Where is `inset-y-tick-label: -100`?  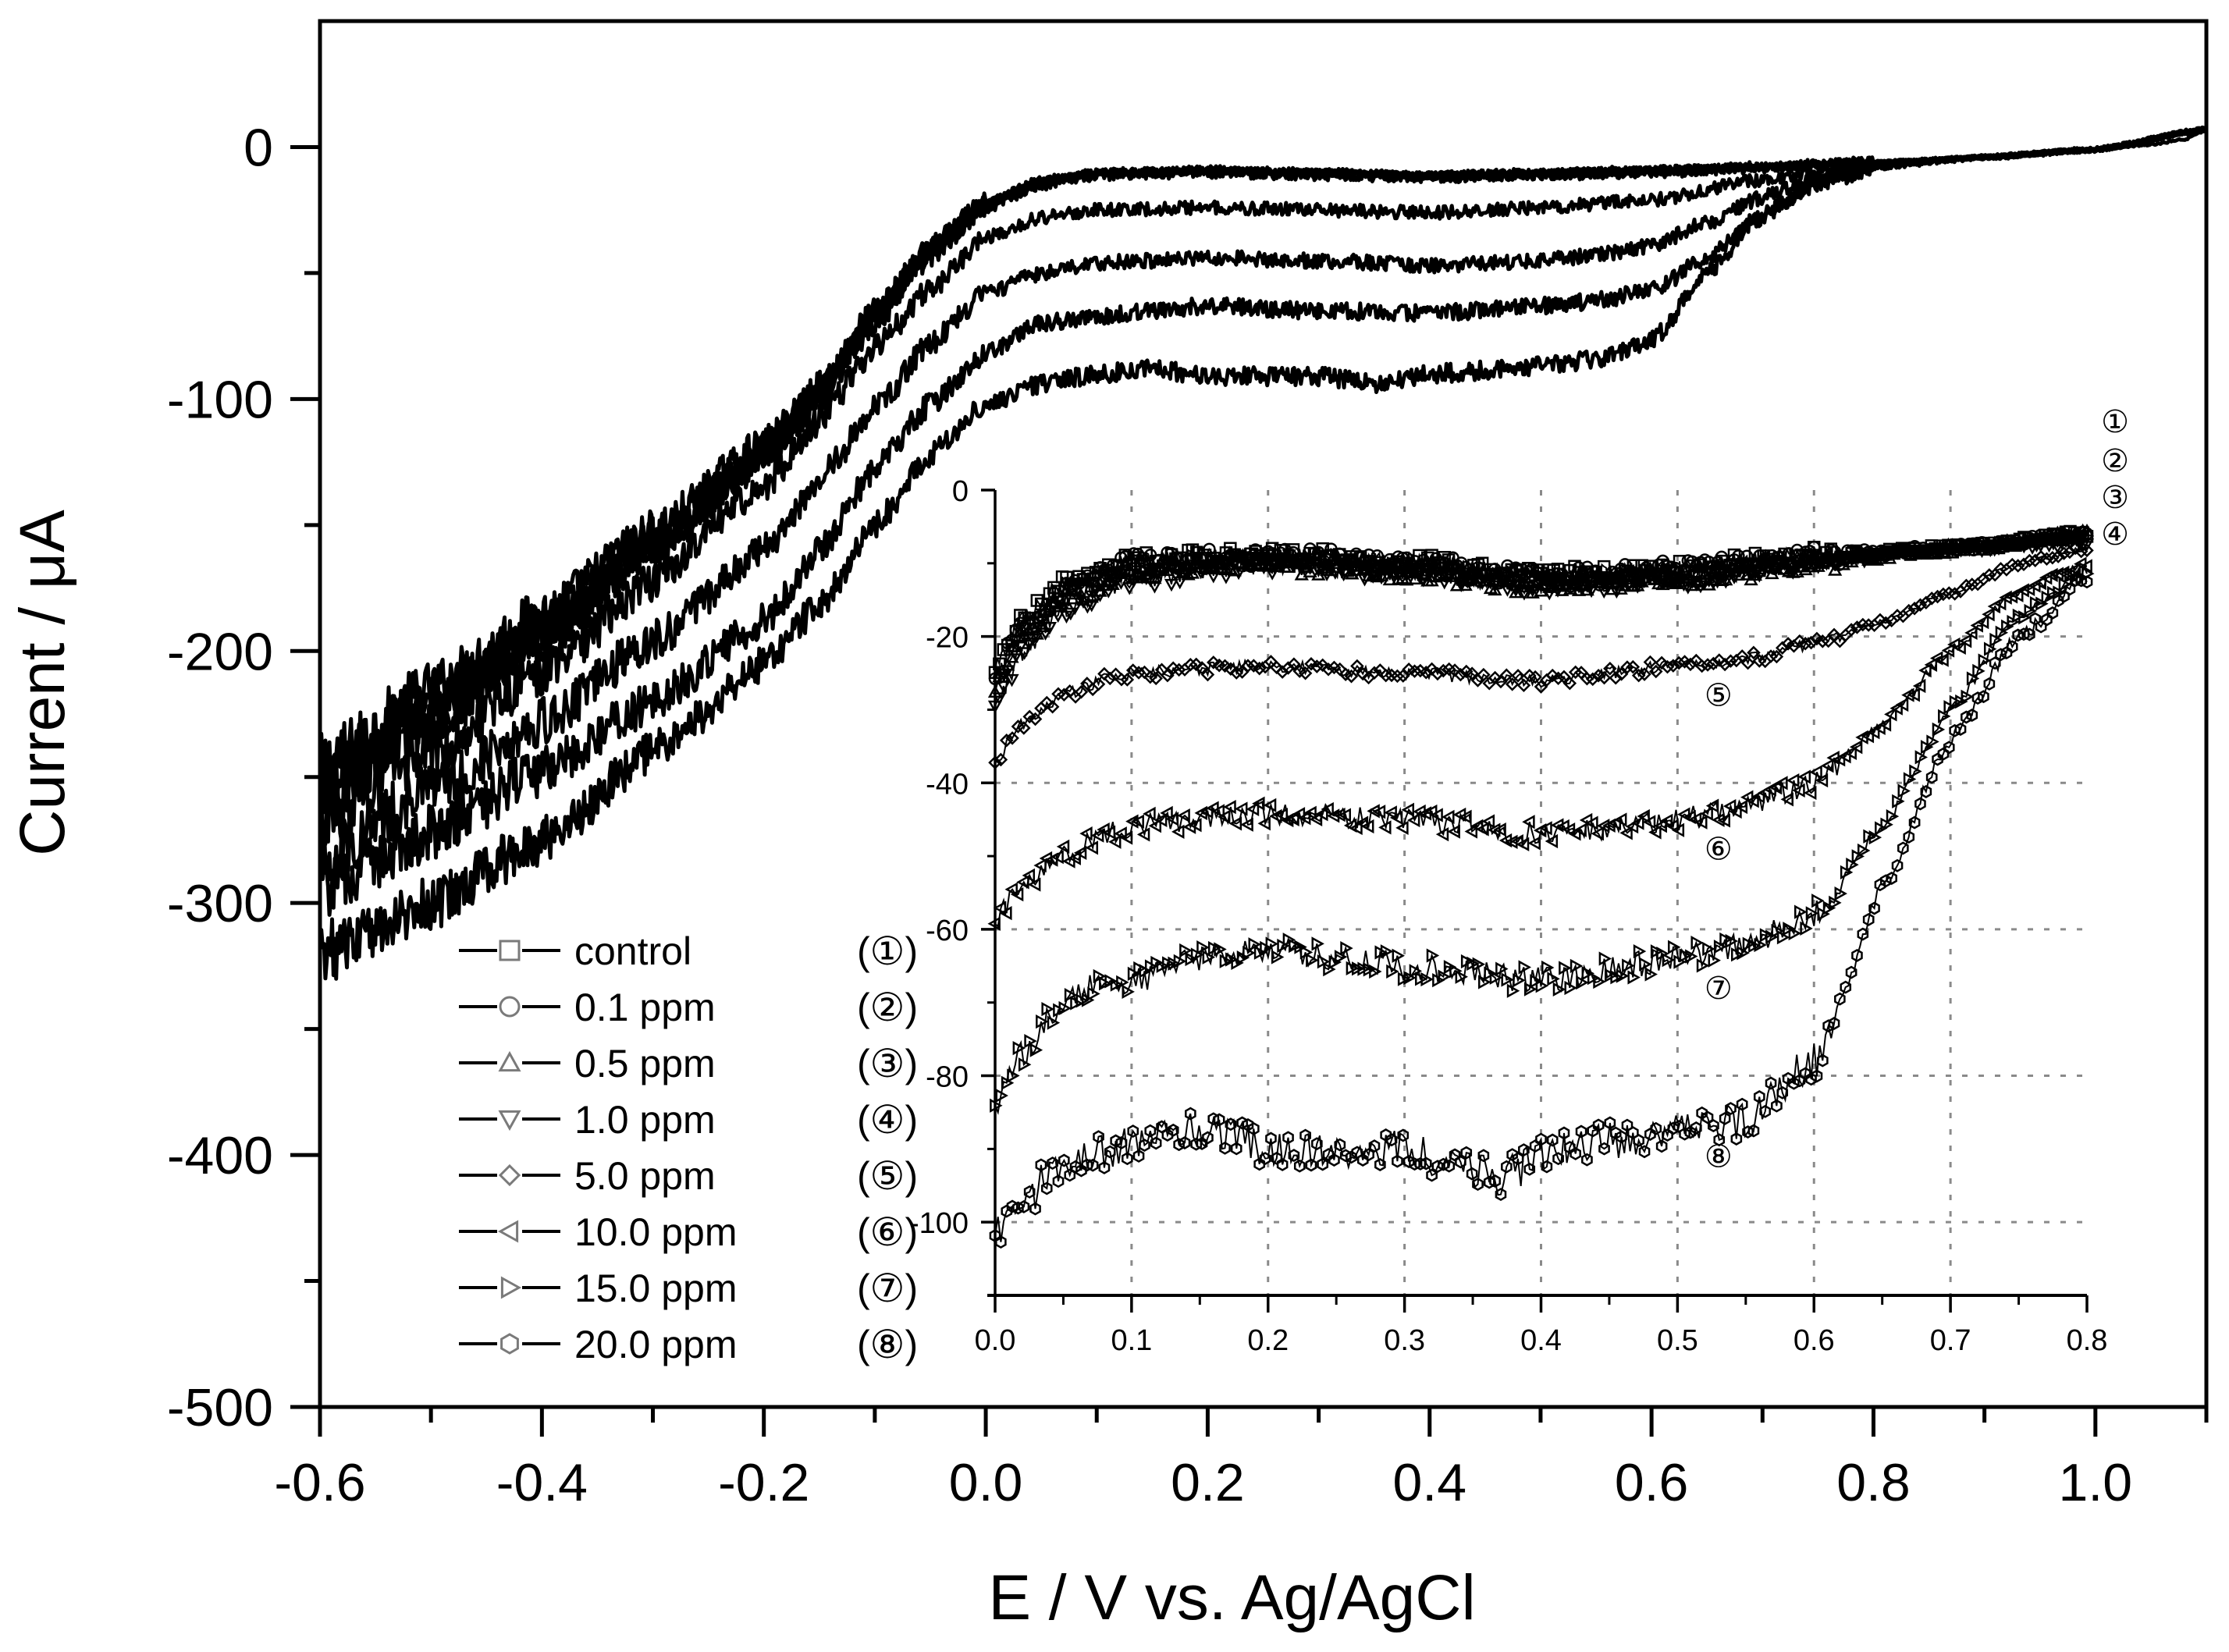
inset-y-tick-label: -100 is located at coordinates (939, 1224).